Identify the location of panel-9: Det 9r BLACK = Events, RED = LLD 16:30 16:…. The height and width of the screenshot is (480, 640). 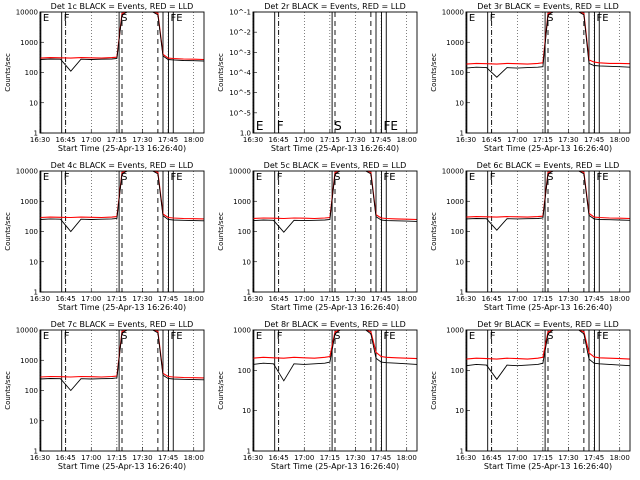
(530, 395).